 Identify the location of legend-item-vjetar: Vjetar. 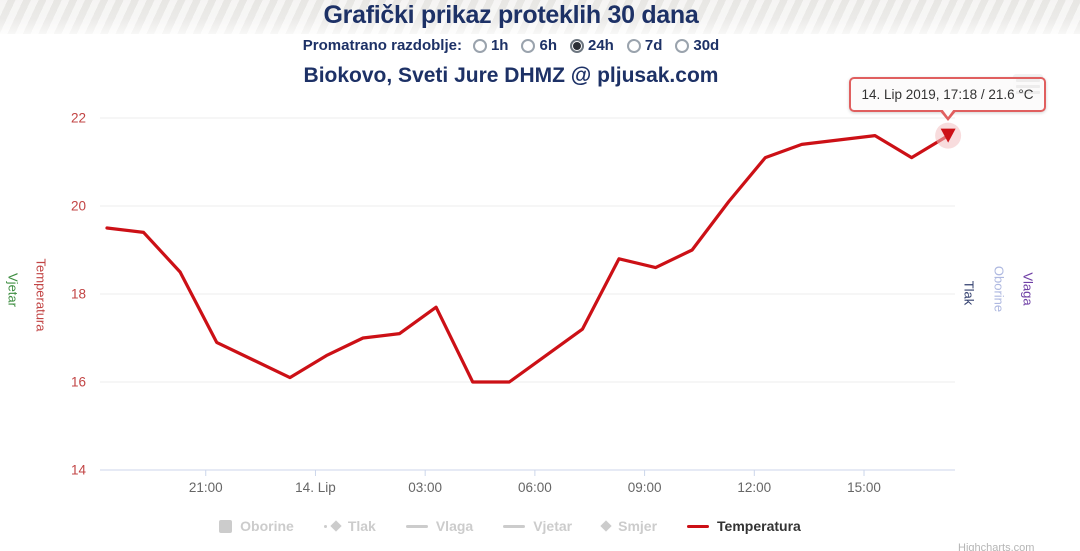
(537, 526).